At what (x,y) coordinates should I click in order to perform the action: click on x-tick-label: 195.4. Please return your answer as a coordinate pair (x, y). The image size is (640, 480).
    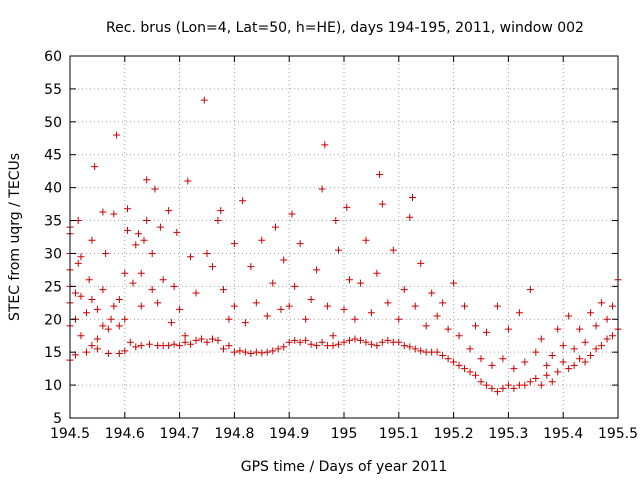
    Looking at the image, I should click on (563, 434).